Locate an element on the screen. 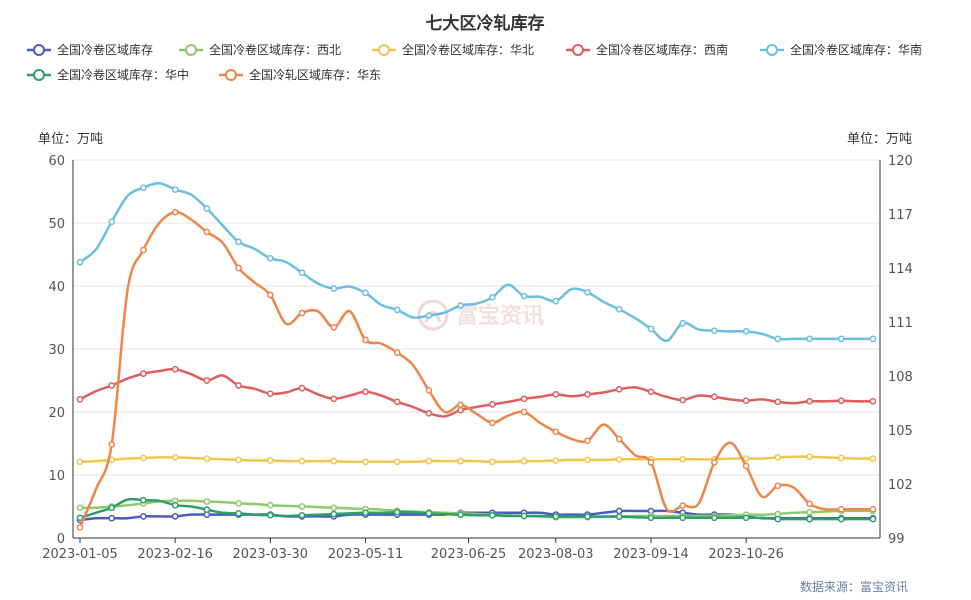 The height and width of the screenshot is (600, 971). legend-item: 全国冷卷区域库存：华中 is located at coordinates (108, 74).